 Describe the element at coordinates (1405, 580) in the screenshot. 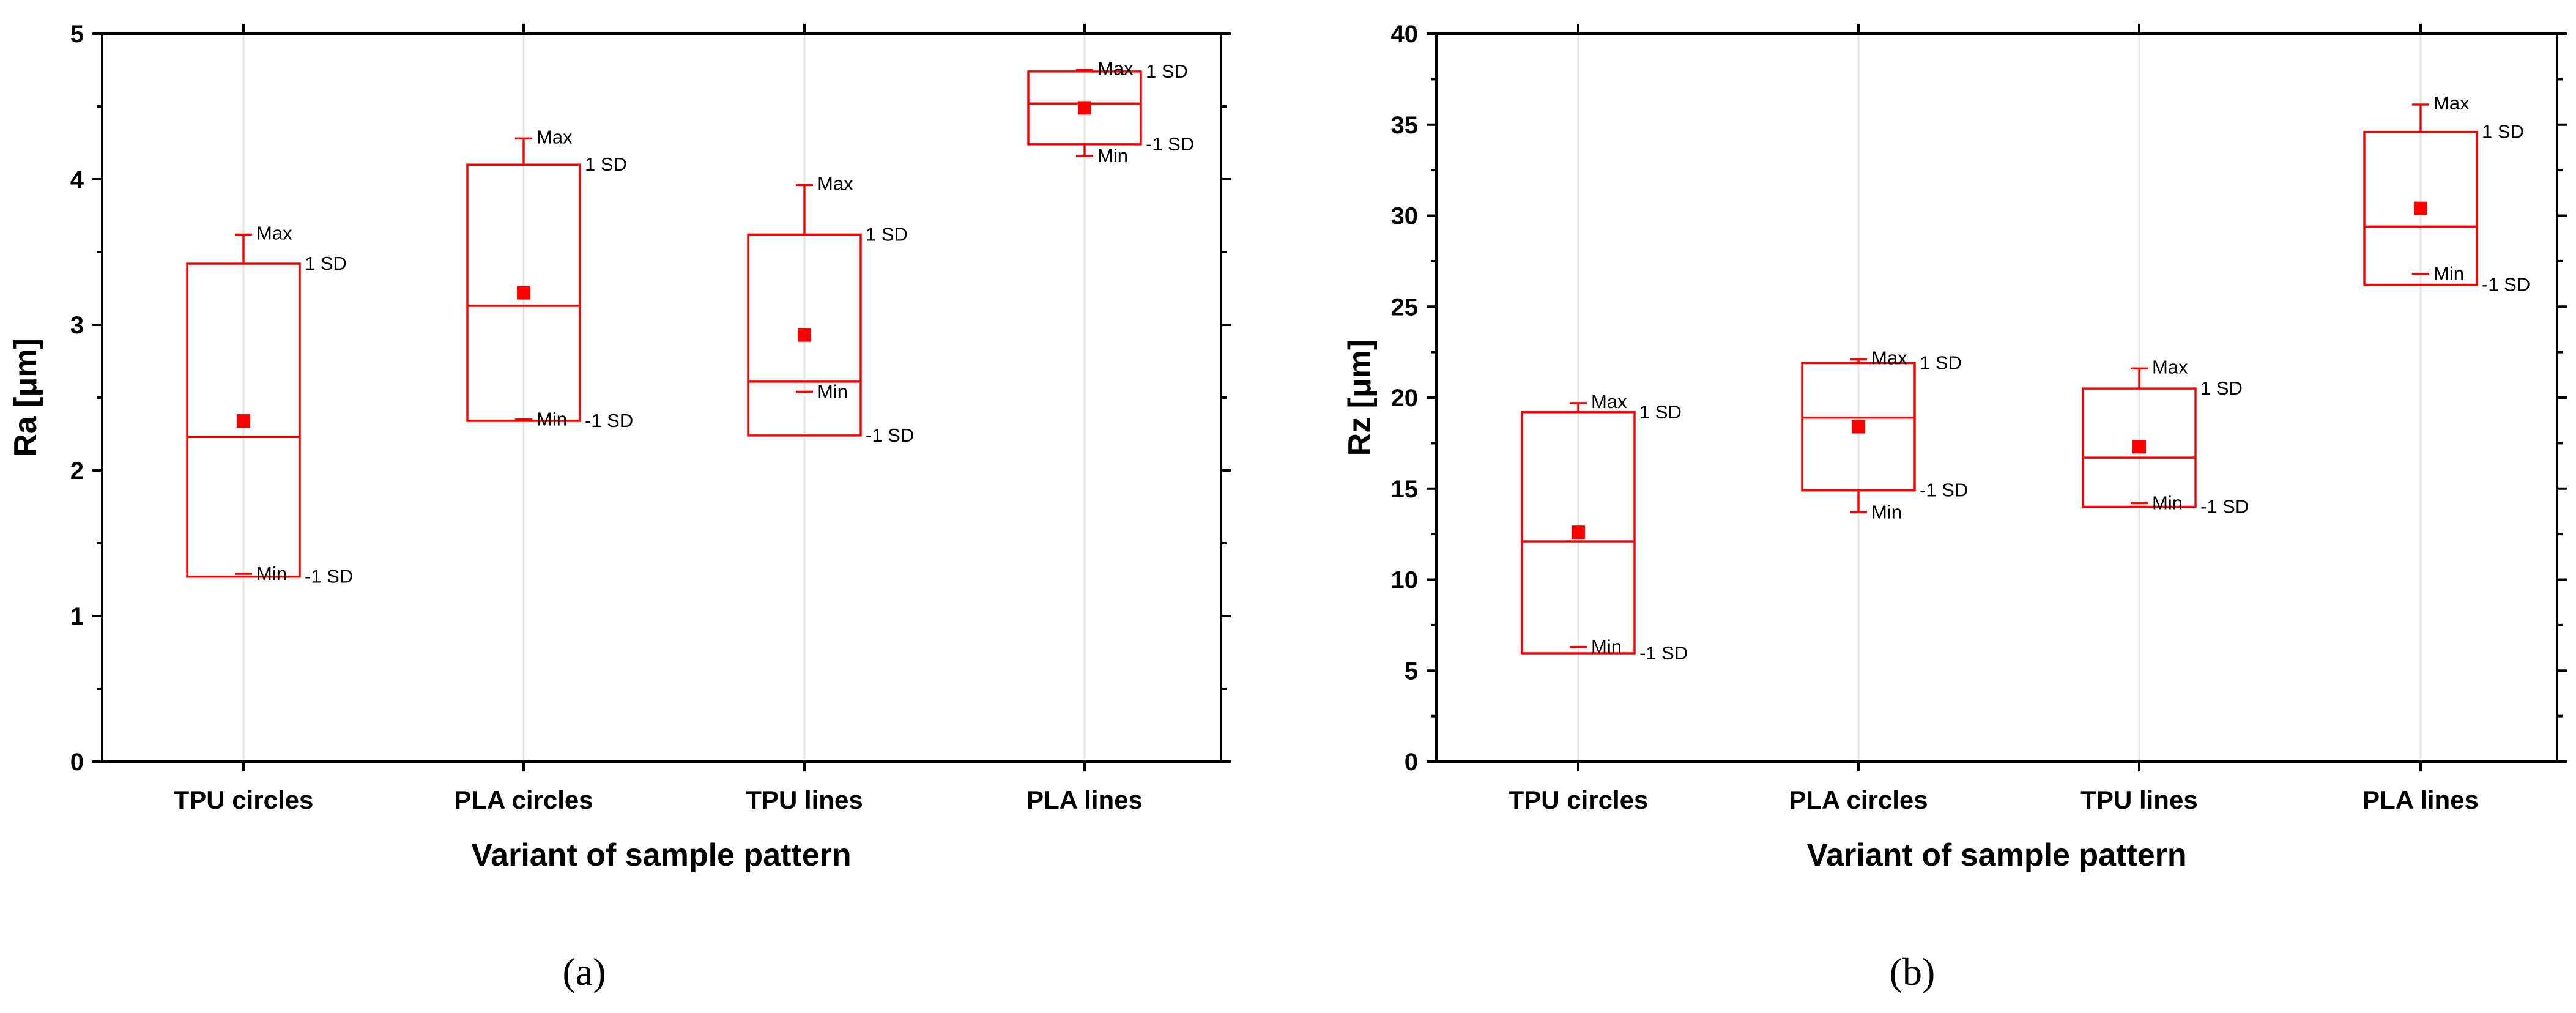

I see `y-tick-label: 10` at that location.